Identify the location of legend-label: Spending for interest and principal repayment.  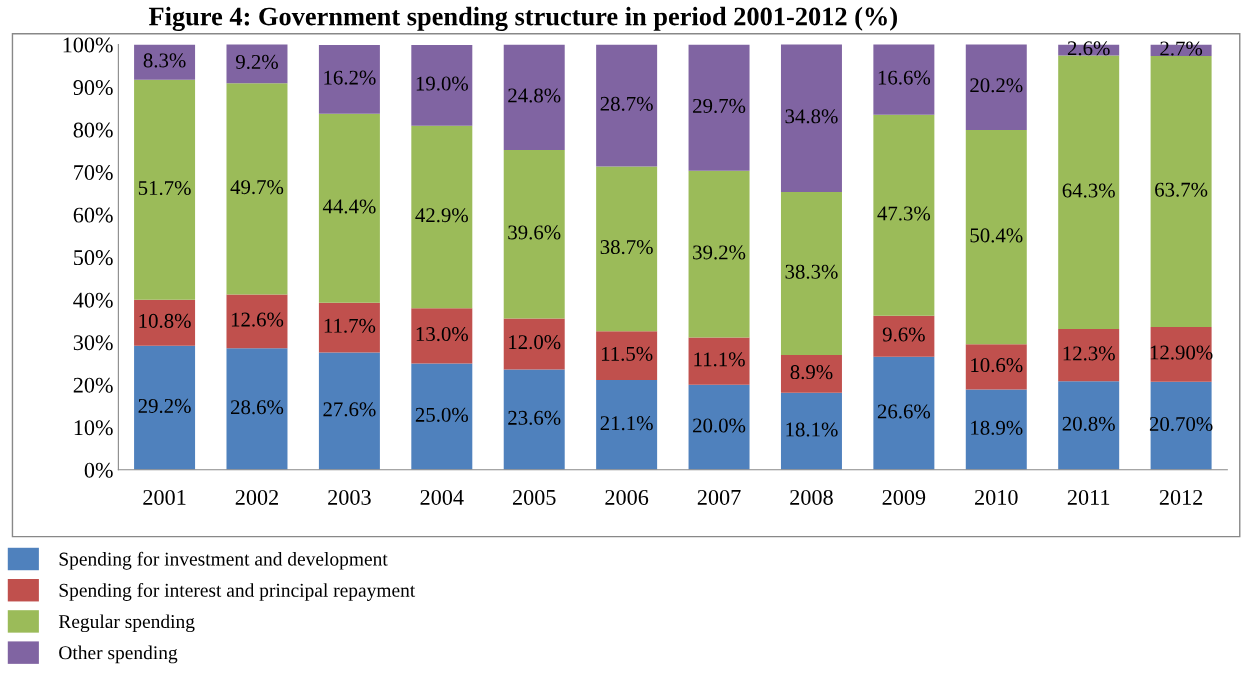
(237, 591).